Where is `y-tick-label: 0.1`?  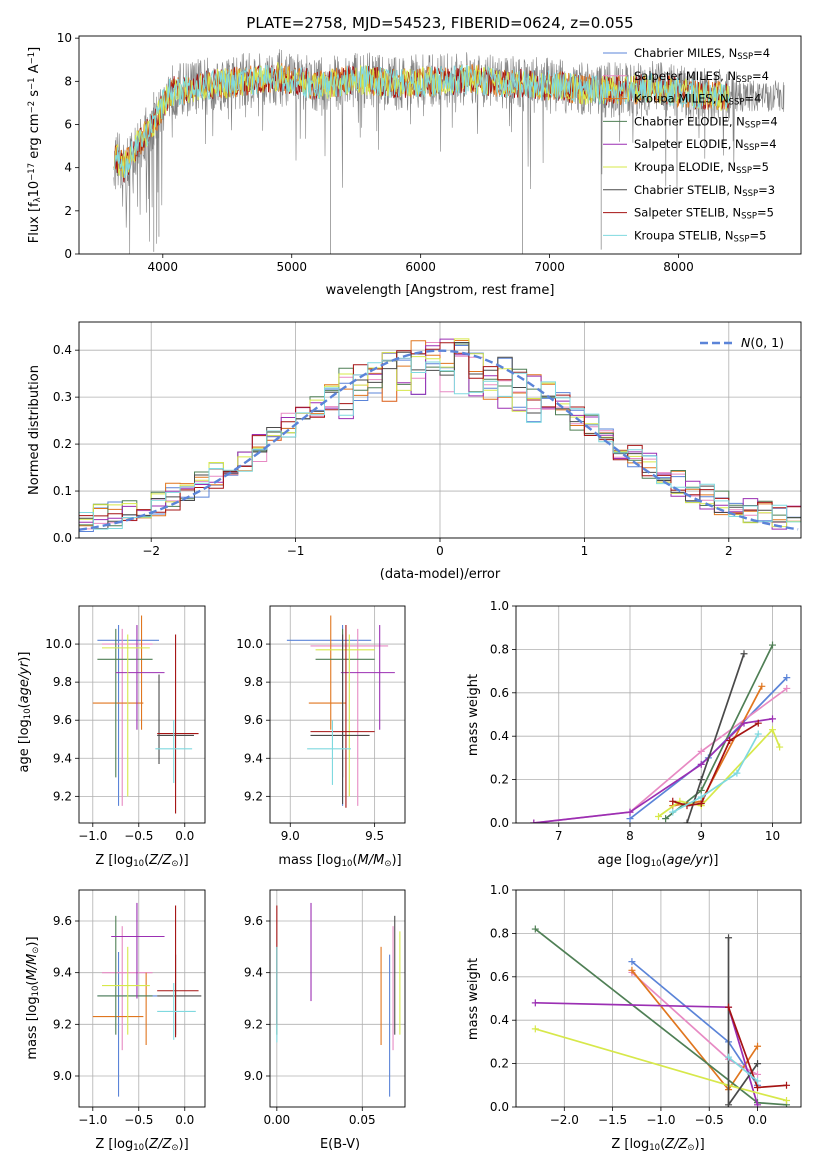
y-tick-label: 0.1 is located at coordinates (62, 491).